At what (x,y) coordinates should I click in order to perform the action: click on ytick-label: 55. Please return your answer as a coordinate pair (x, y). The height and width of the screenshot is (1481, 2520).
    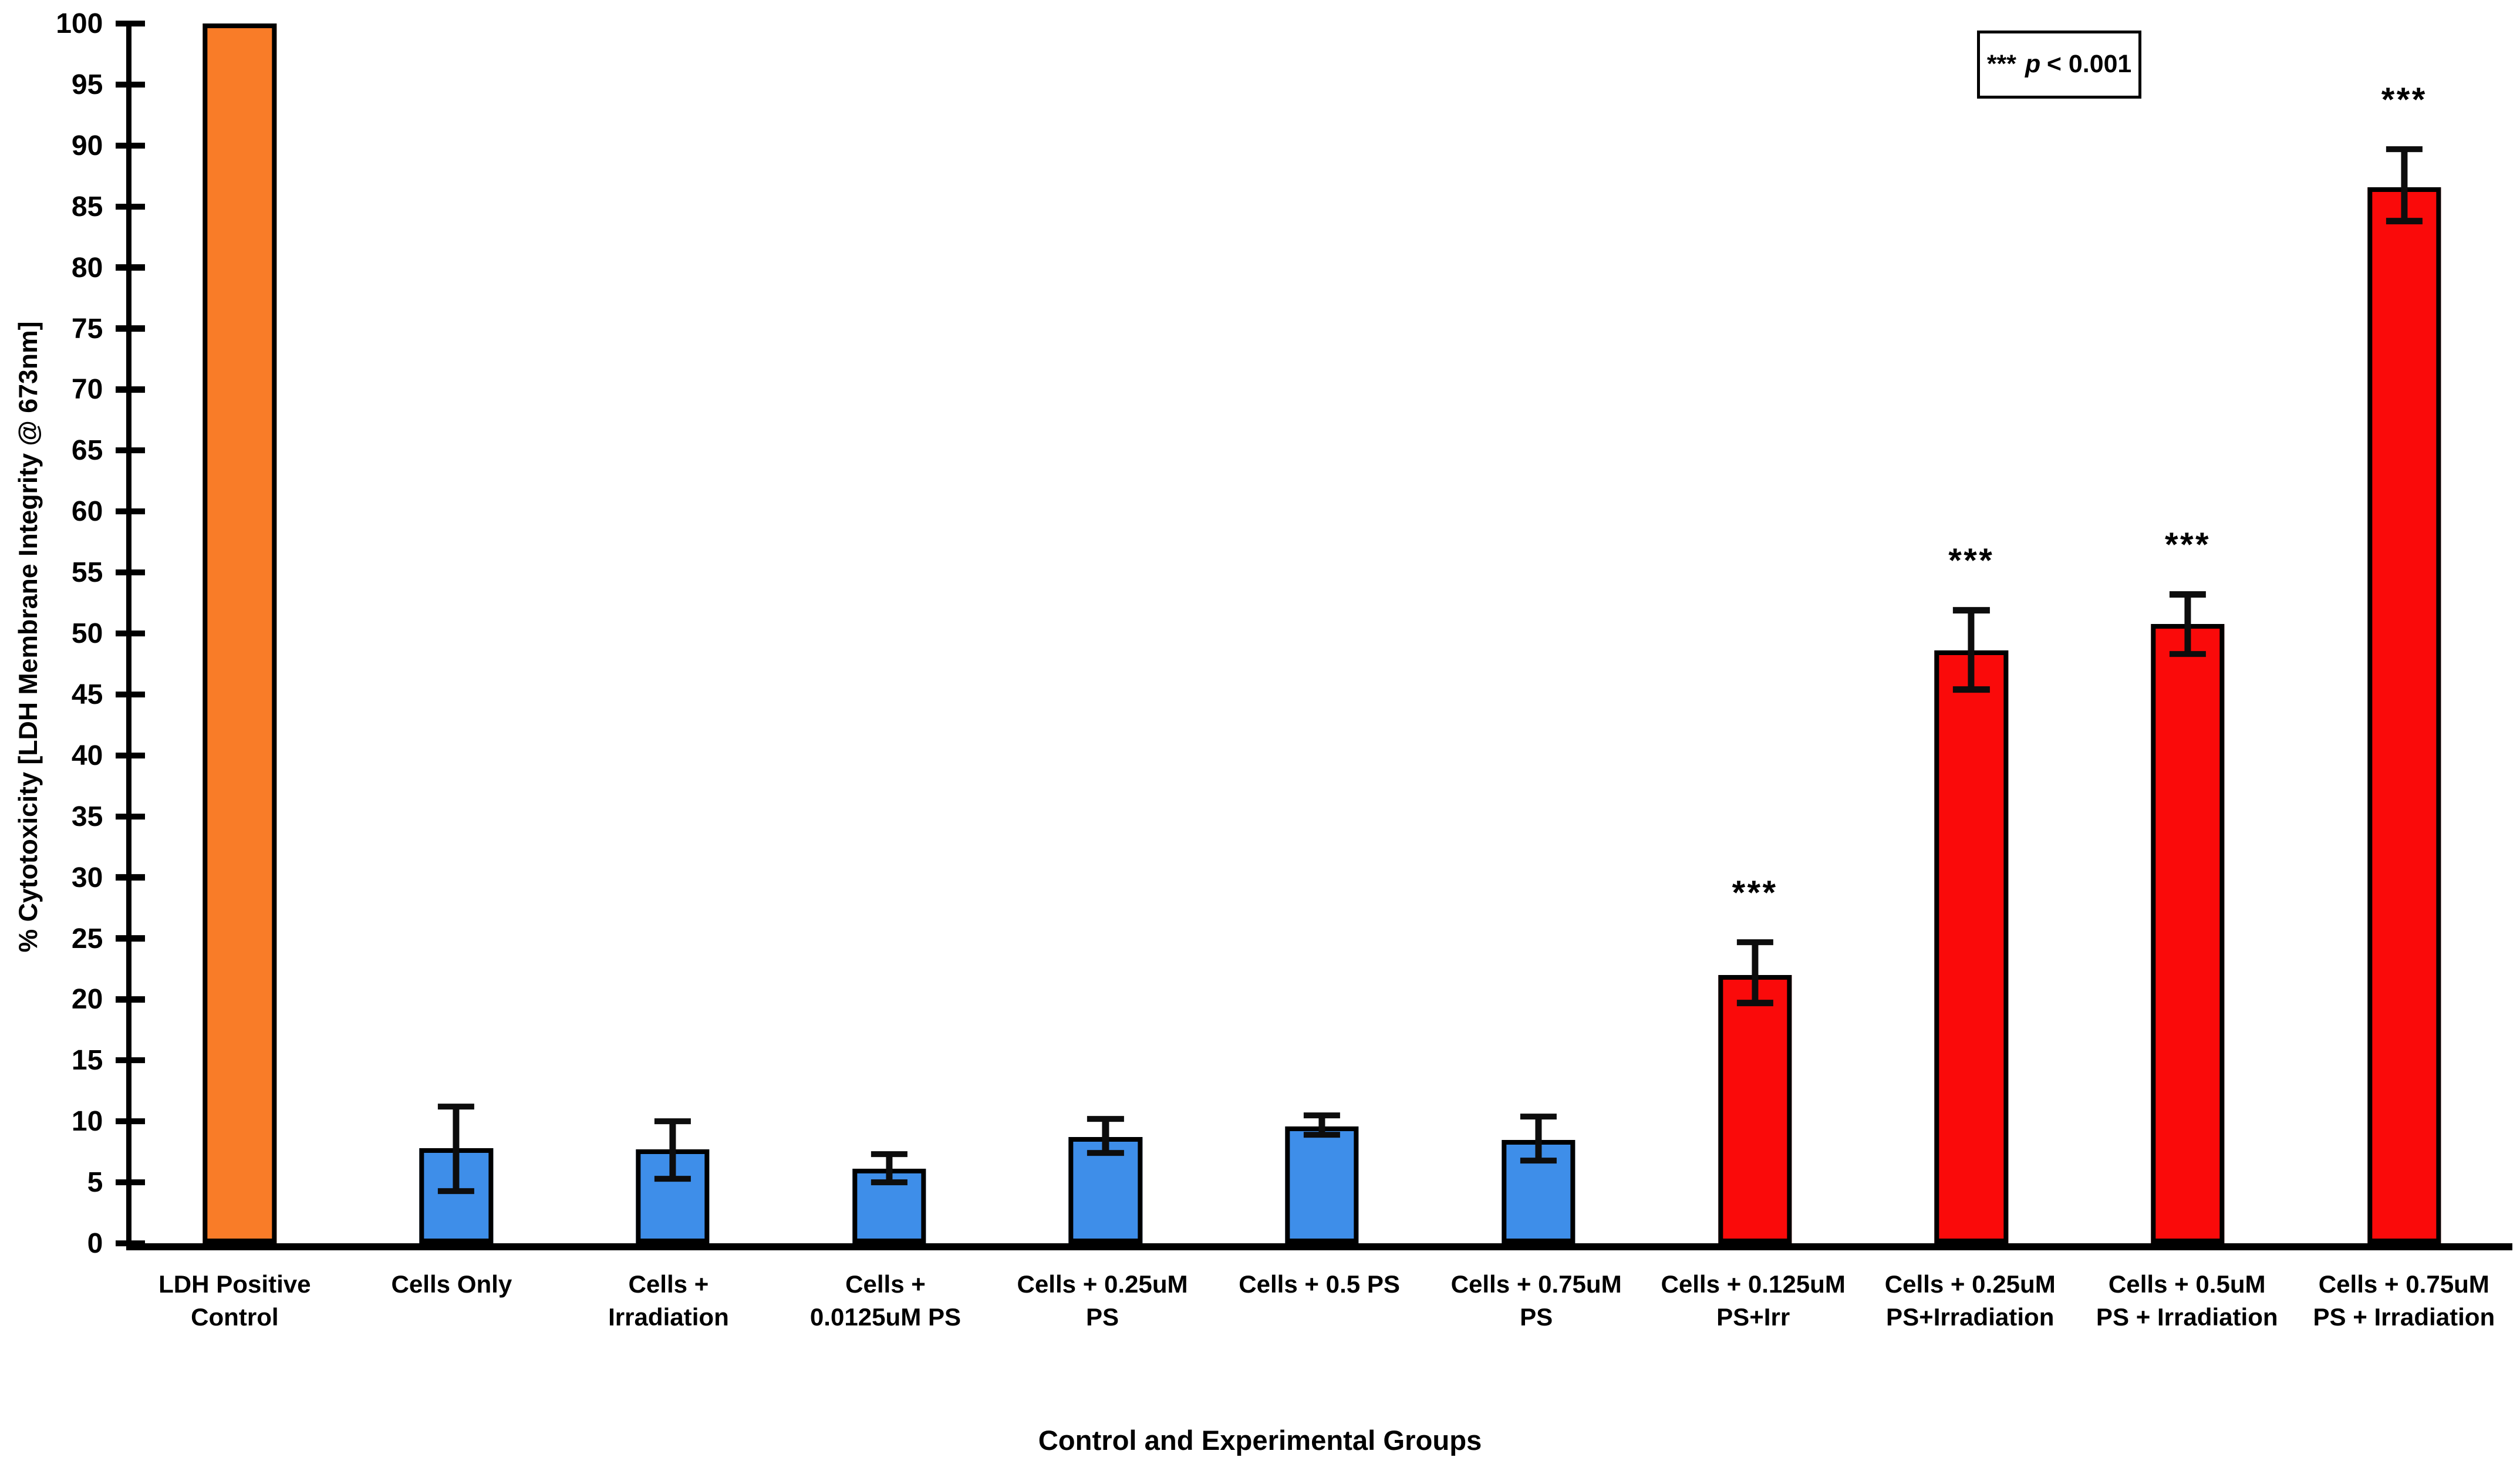
    Looking at the image, I should click on (87, 572).